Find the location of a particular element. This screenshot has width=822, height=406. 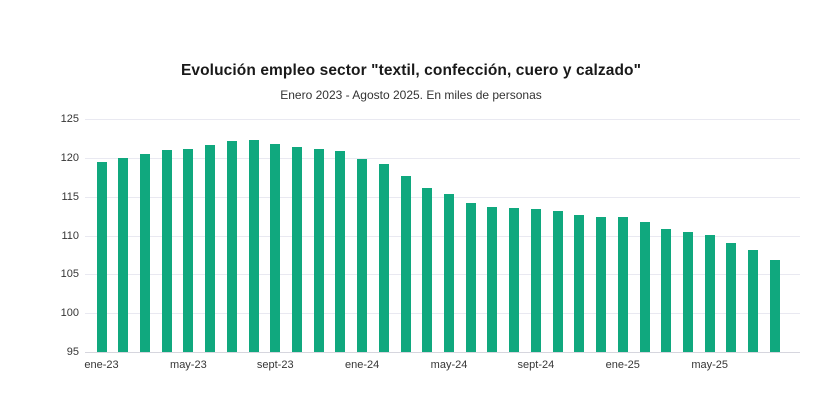

y-tick-label-105: 105 is located at coordinates (69, 274).